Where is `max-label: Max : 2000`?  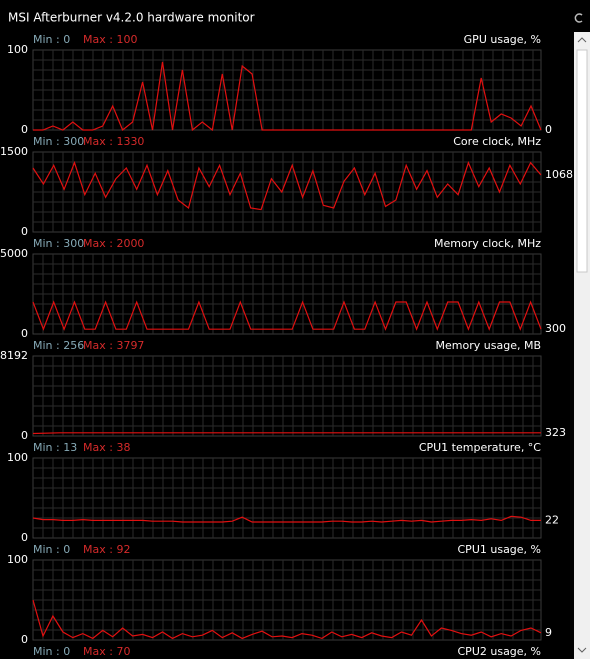 max-label: Max : 2000 is located at coordinates (113, 243).